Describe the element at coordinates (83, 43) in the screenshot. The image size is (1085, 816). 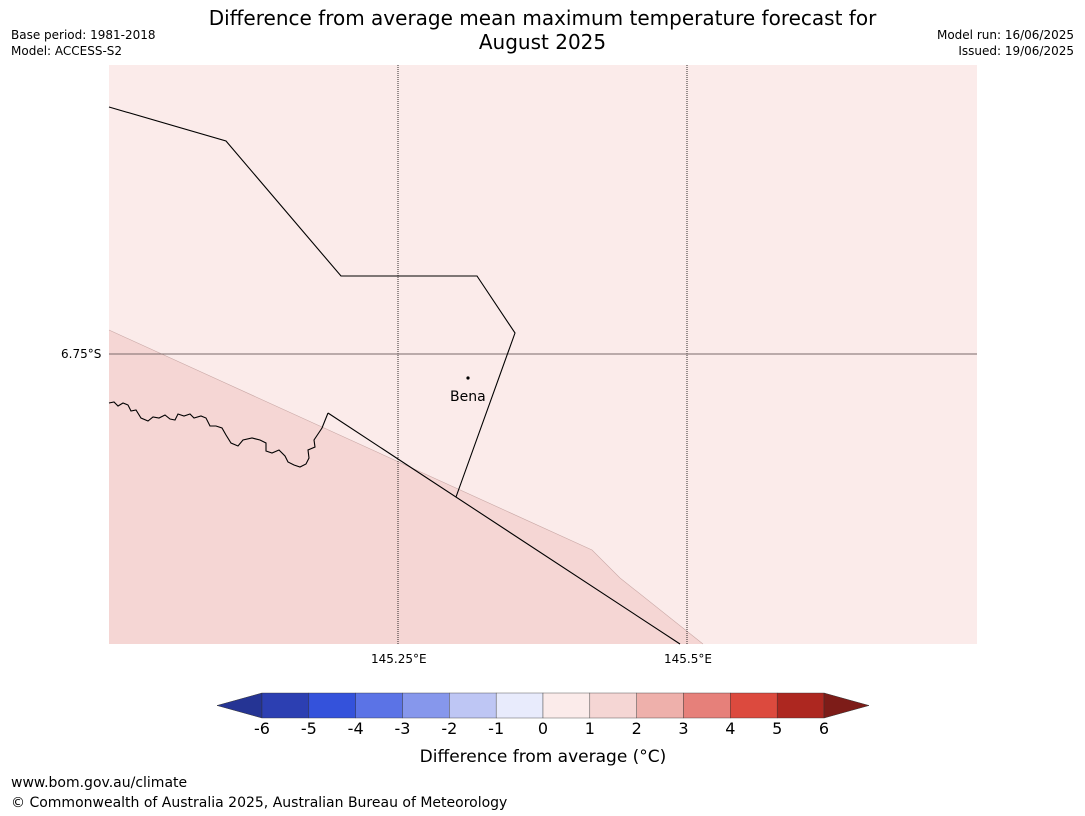
I see `meta-left: Base period: 1981-2018 Model: ACCESS-S2` at that location.